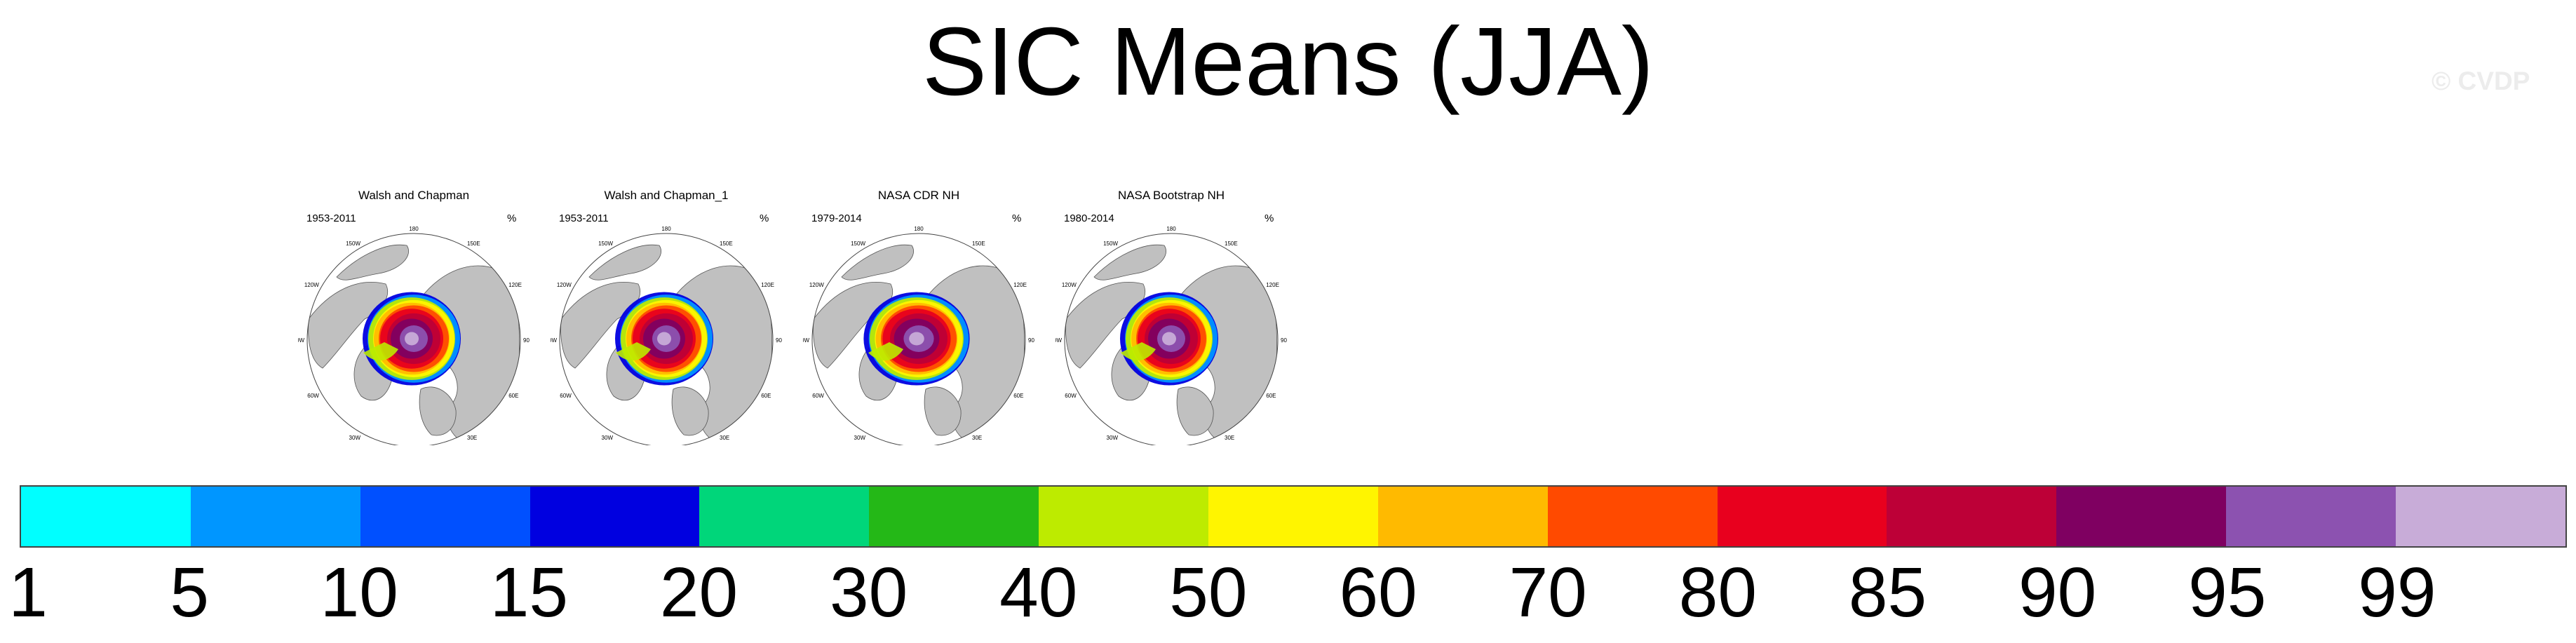 This screenshot has height=643, width=2576. What do you see at coordinates (1378, 592) in the screenshot?
I see `colorbar-tick-label: 60` at bounding box center [1378, 592].